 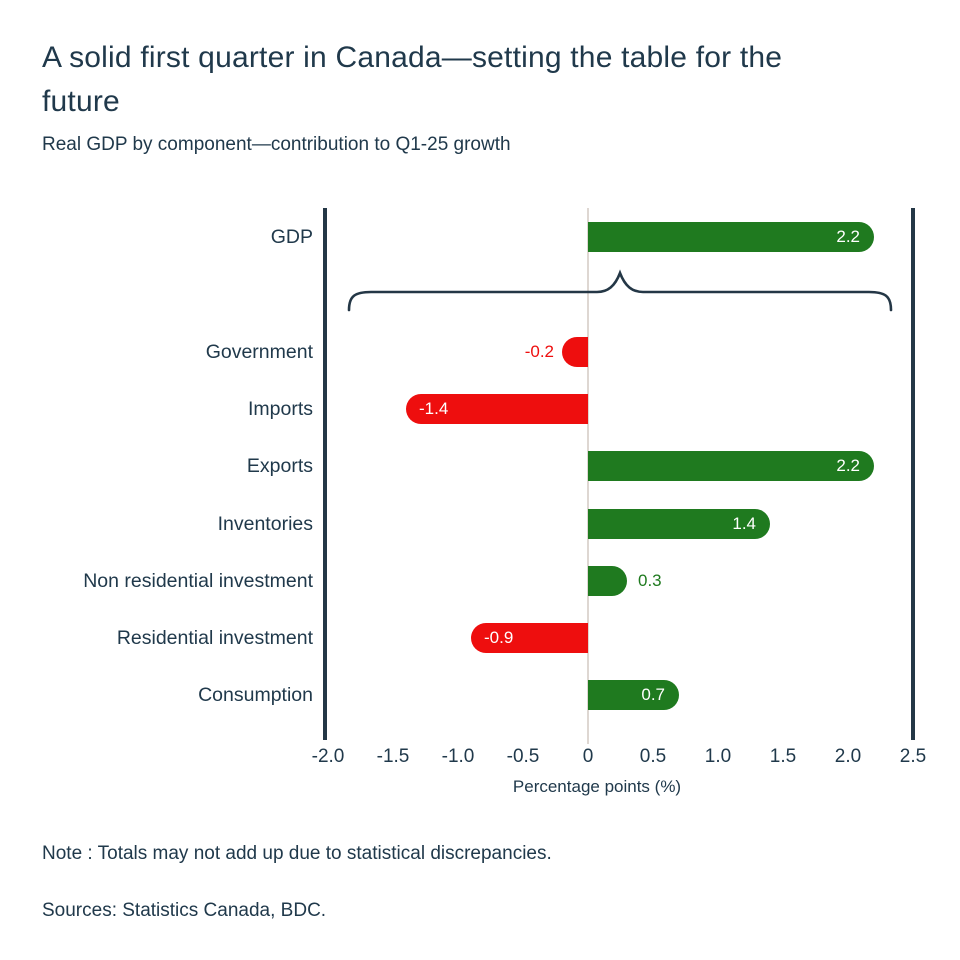 I want to click on bar-government, so click(x=575, y=352).